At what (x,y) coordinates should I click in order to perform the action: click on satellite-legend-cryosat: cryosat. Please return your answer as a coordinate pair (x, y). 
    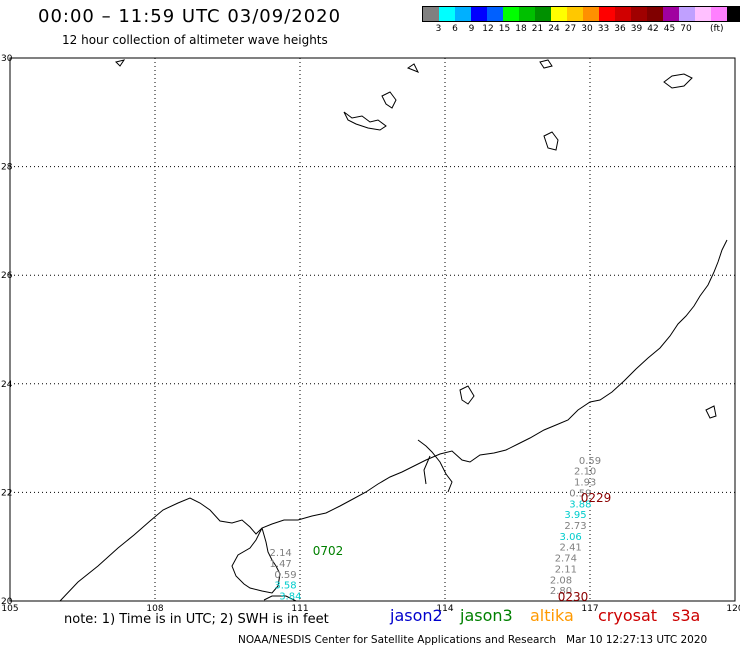
    Looking at the image, I should click on (628, 615).